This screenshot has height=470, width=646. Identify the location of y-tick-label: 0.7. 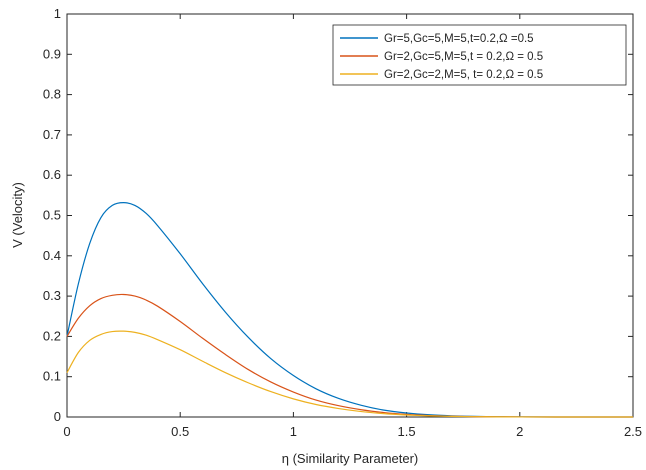
(52, 134).